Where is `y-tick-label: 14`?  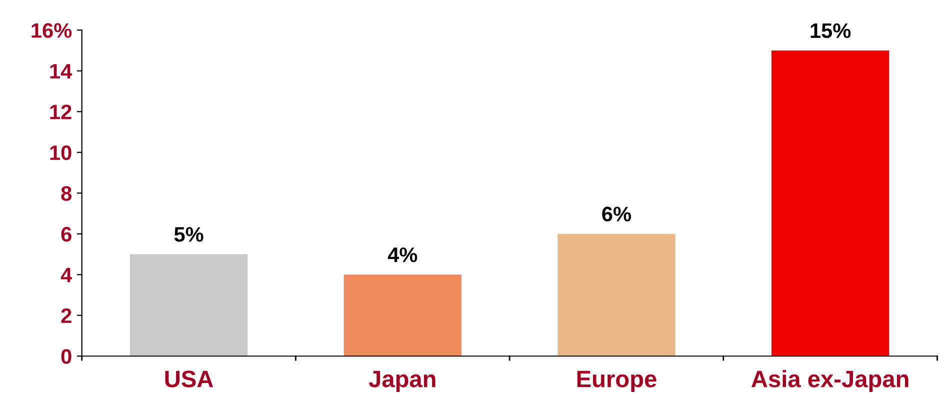 y-tick-label: 14 is located at coordinates (61, 71).